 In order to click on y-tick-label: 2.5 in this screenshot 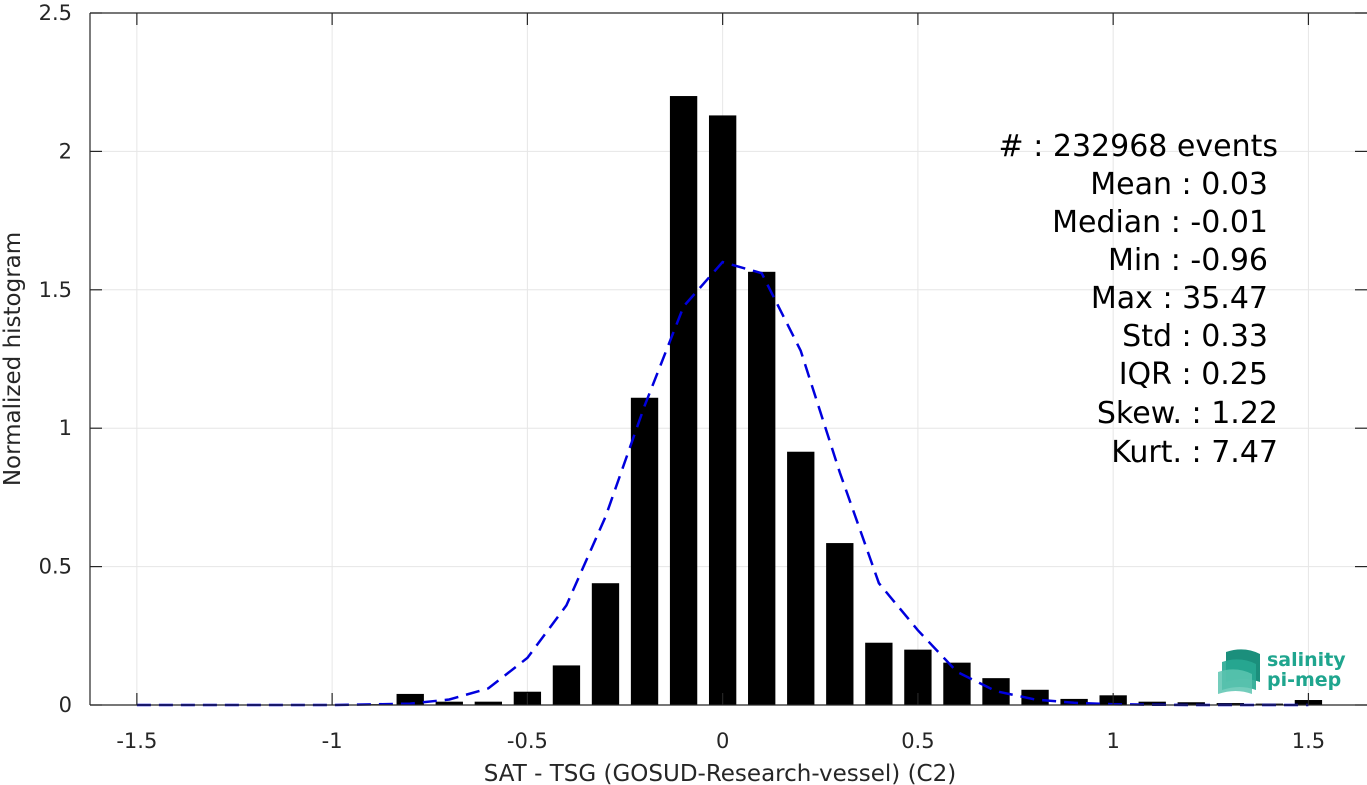, I will do `click(55, 13)`.